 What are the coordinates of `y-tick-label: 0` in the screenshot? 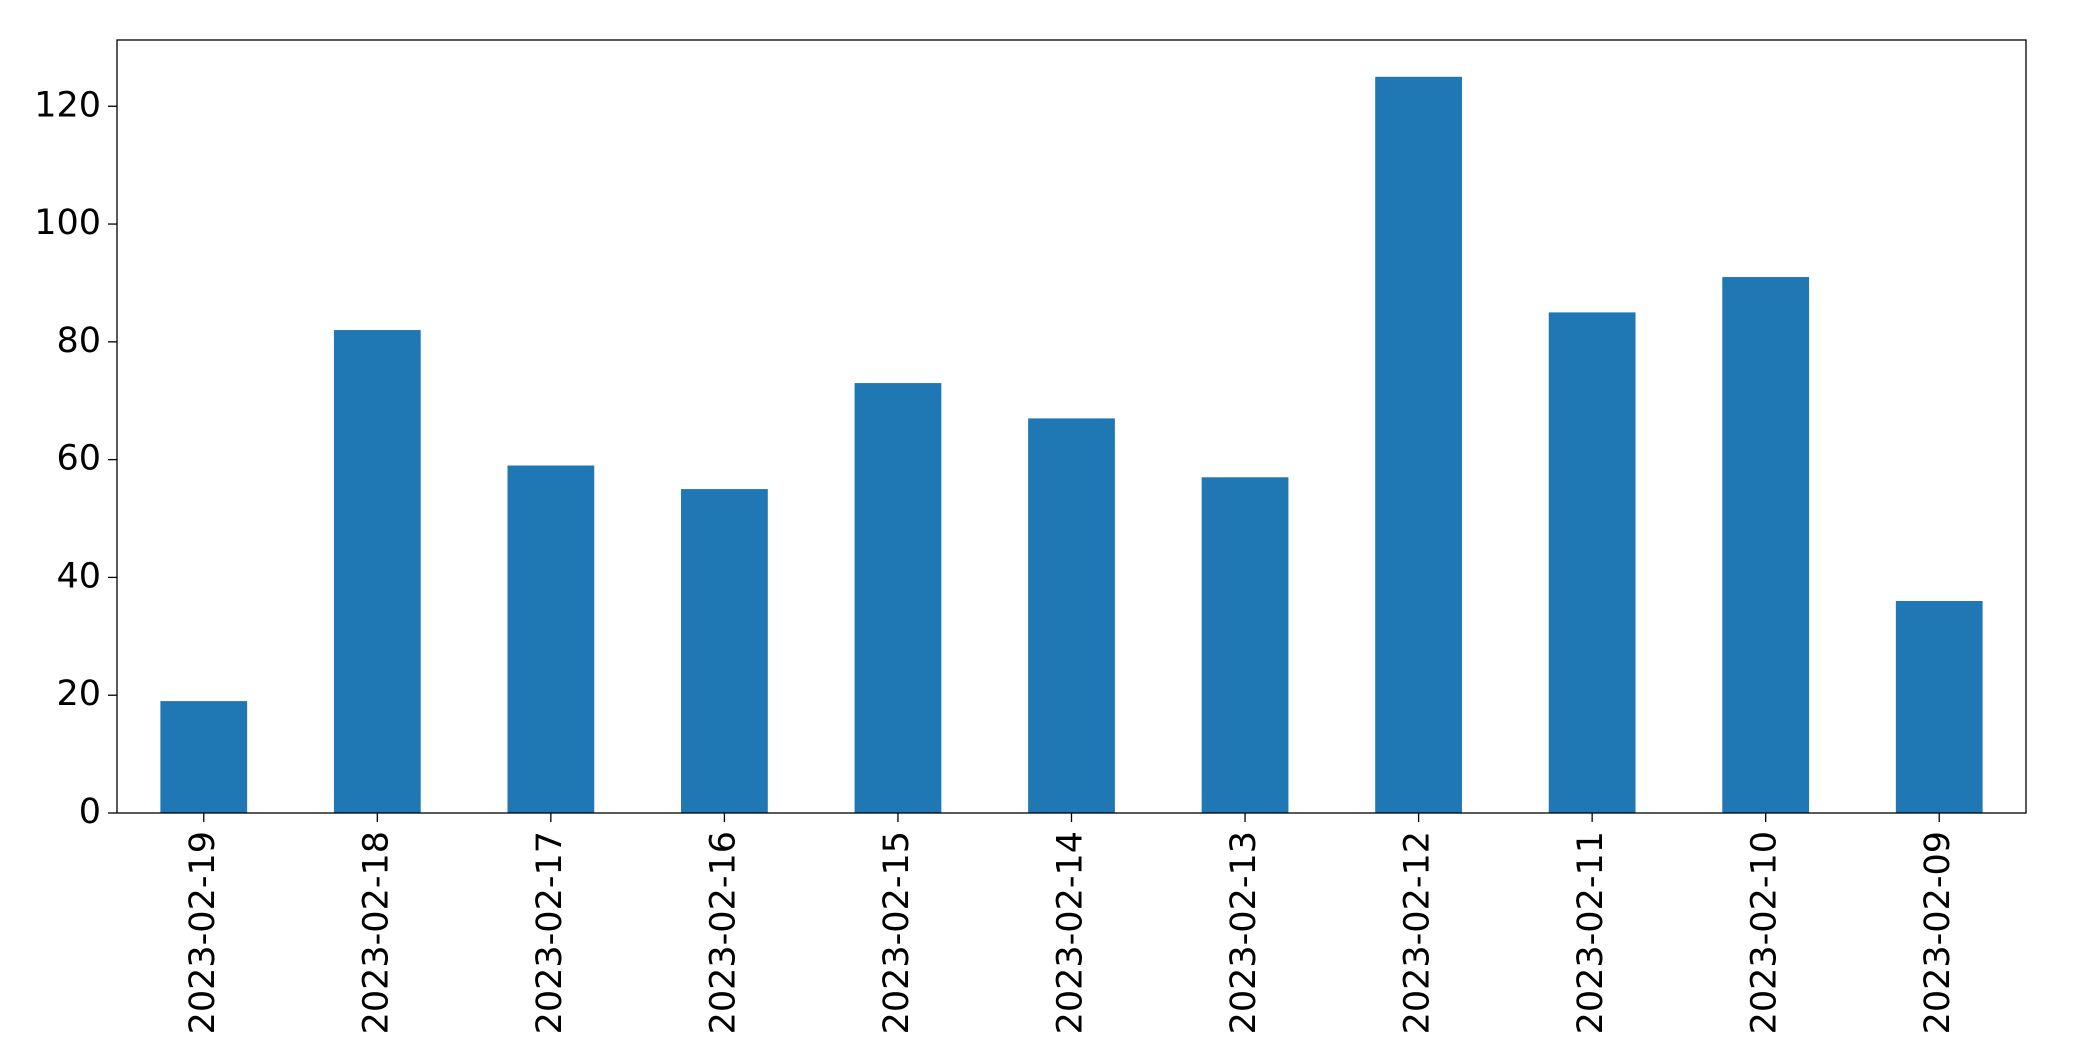 It's located at (90, 812).